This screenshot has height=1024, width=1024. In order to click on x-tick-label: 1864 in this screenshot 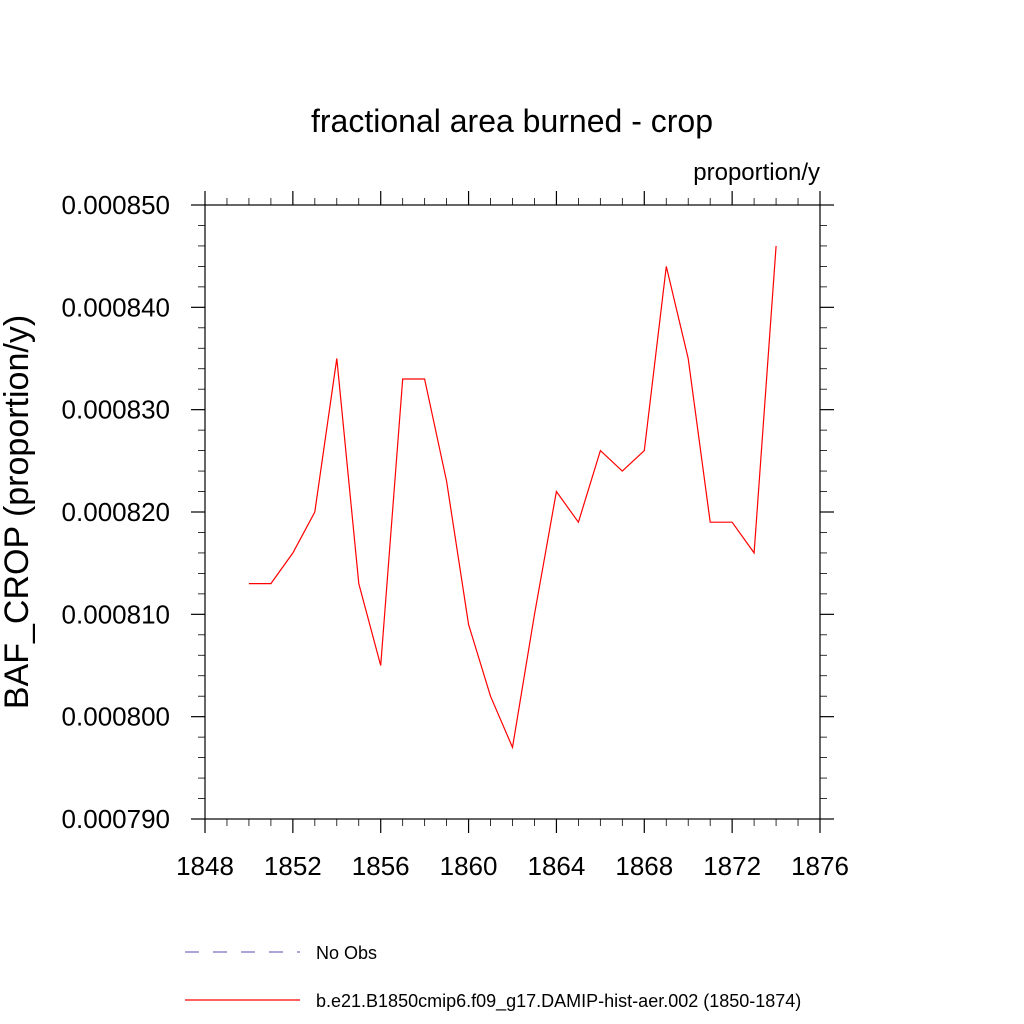, I will do `click(557, 866)`.